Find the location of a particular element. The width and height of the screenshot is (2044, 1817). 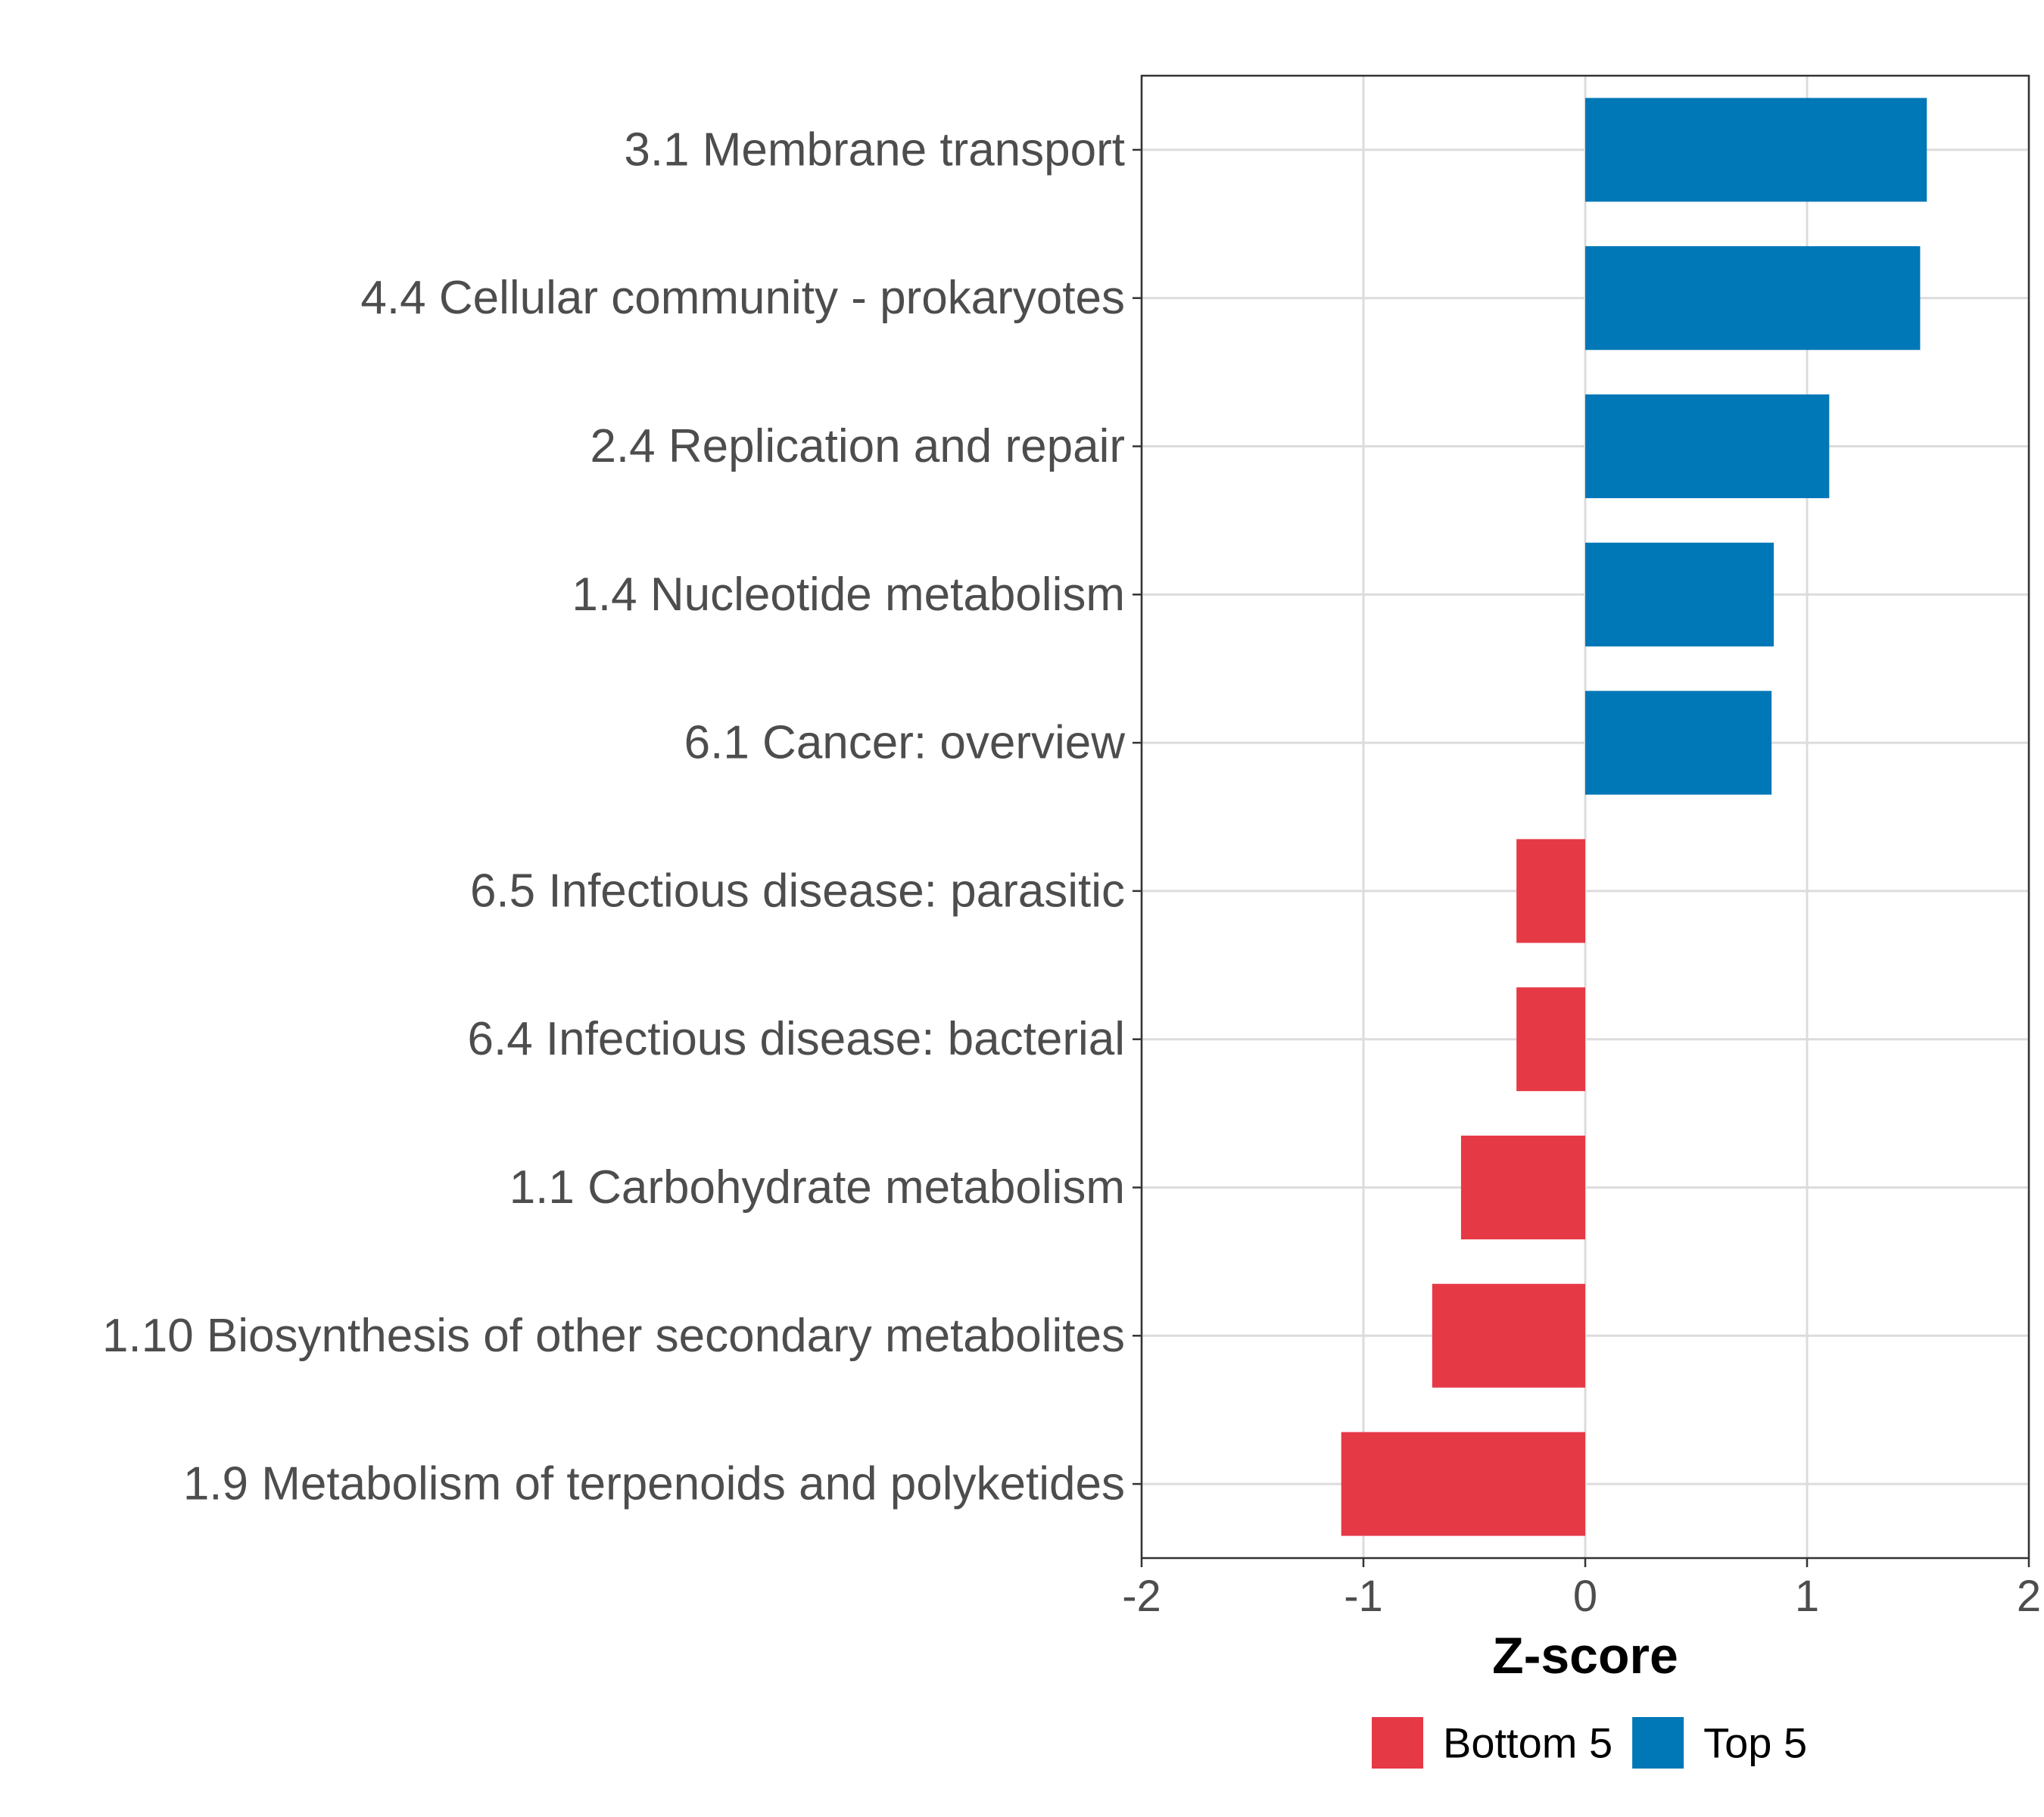

x-axis-title: Z-score is located at coordinates (1585, 1656).